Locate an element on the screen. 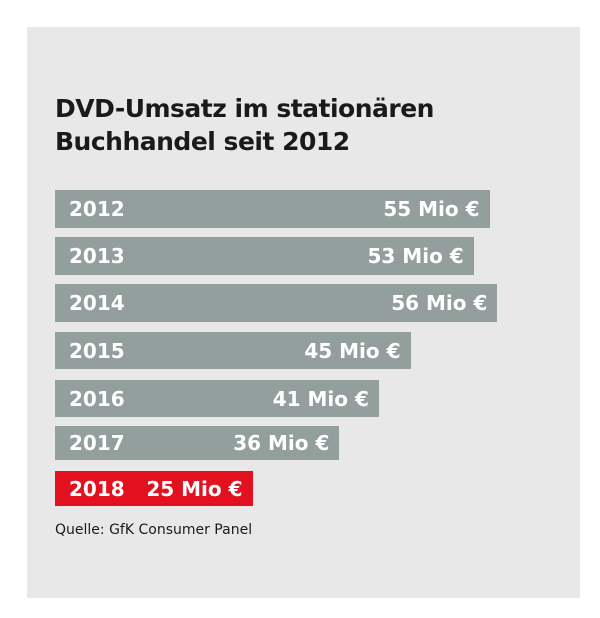  value-label: 41 Mio € is located at coordinates (320, 398).